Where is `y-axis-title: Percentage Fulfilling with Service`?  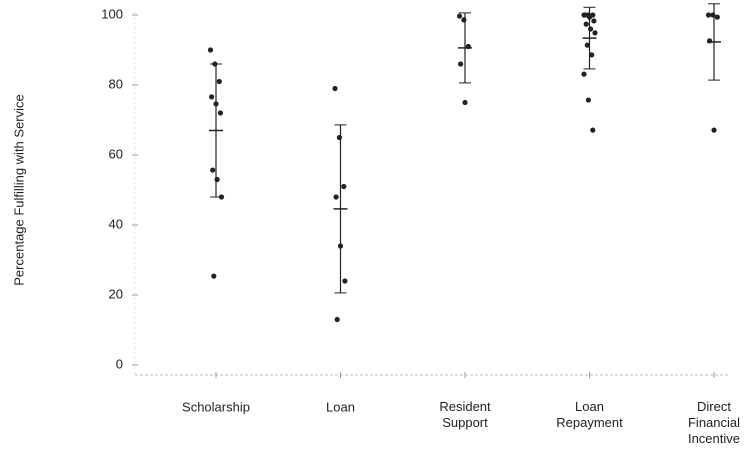
y-axis-title: Percentage Fulfilling with Service is located at coordinates (18, 189).